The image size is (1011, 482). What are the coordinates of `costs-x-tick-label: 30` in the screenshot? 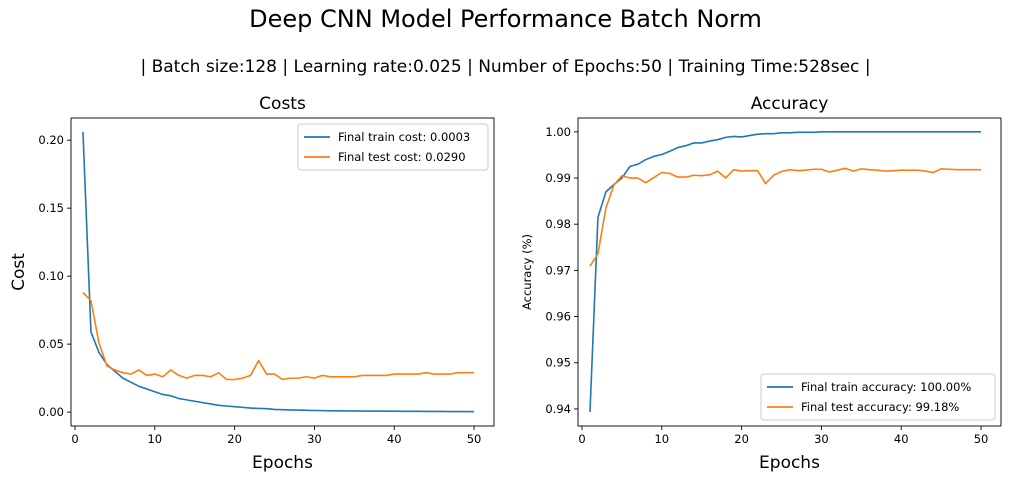 It's located at (314, 439).